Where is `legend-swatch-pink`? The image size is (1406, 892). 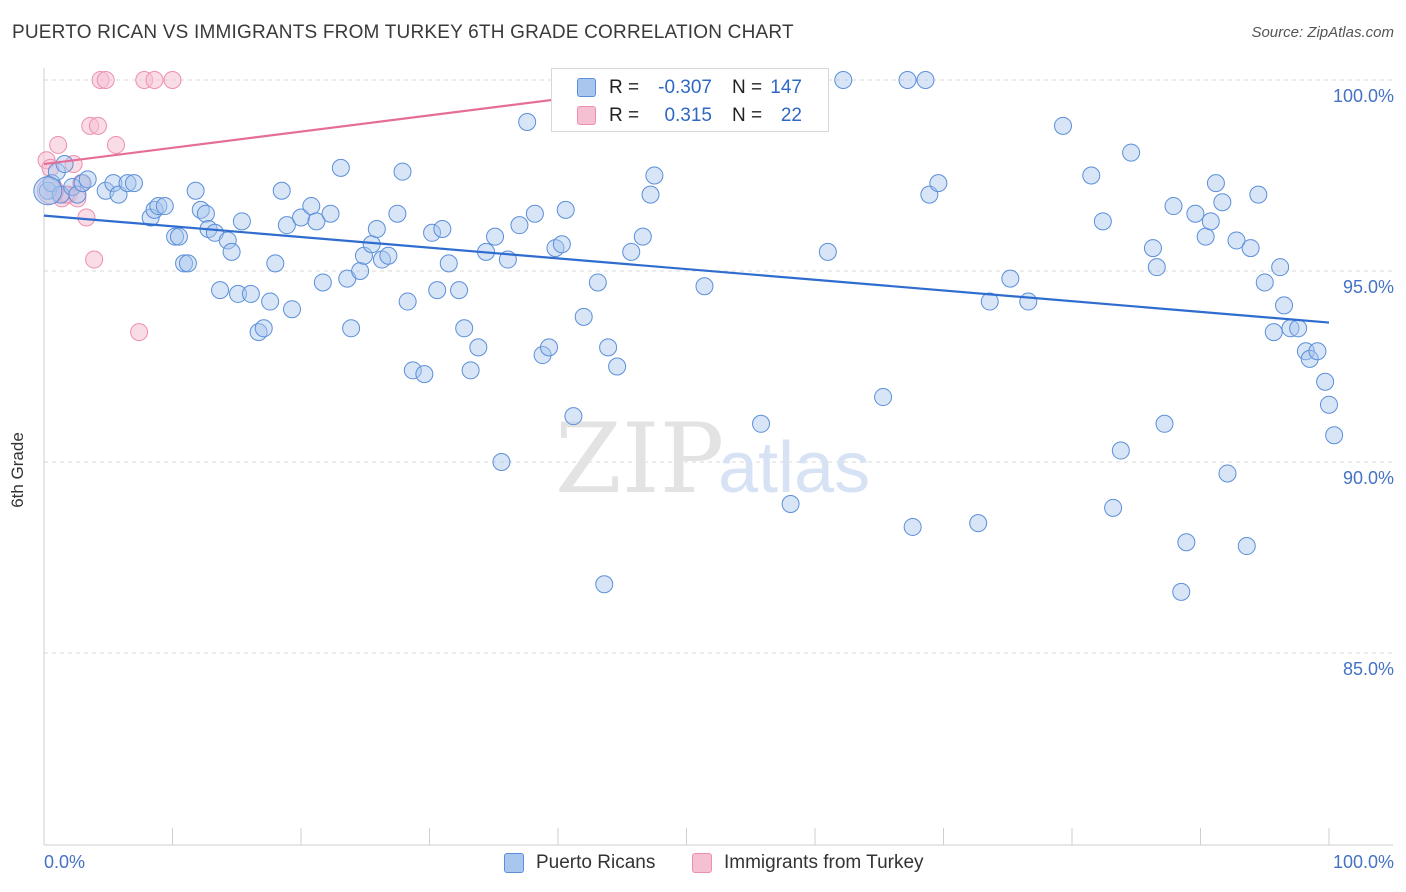
legend-swatch-pink is located at coordinates (586, 115).